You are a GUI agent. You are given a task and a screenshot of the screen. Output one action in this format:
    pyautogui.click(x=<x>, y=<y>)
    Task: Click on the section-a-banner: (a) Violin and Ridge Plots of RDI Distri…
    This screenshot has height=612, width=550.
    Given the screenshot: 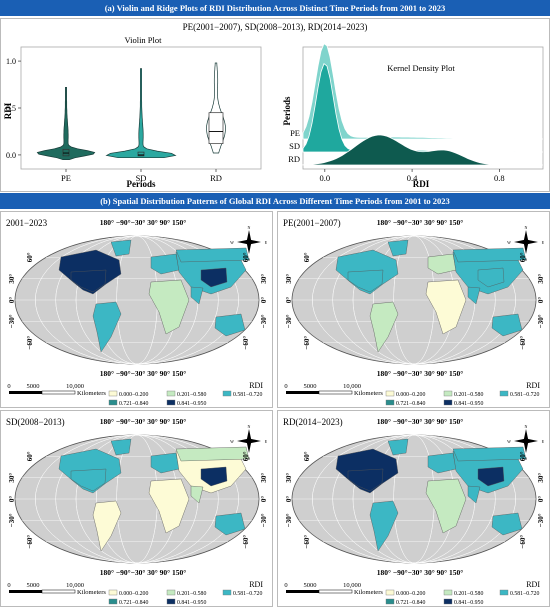 What is the action you would take?
    pyautogui.click(x=275, y=8)
    